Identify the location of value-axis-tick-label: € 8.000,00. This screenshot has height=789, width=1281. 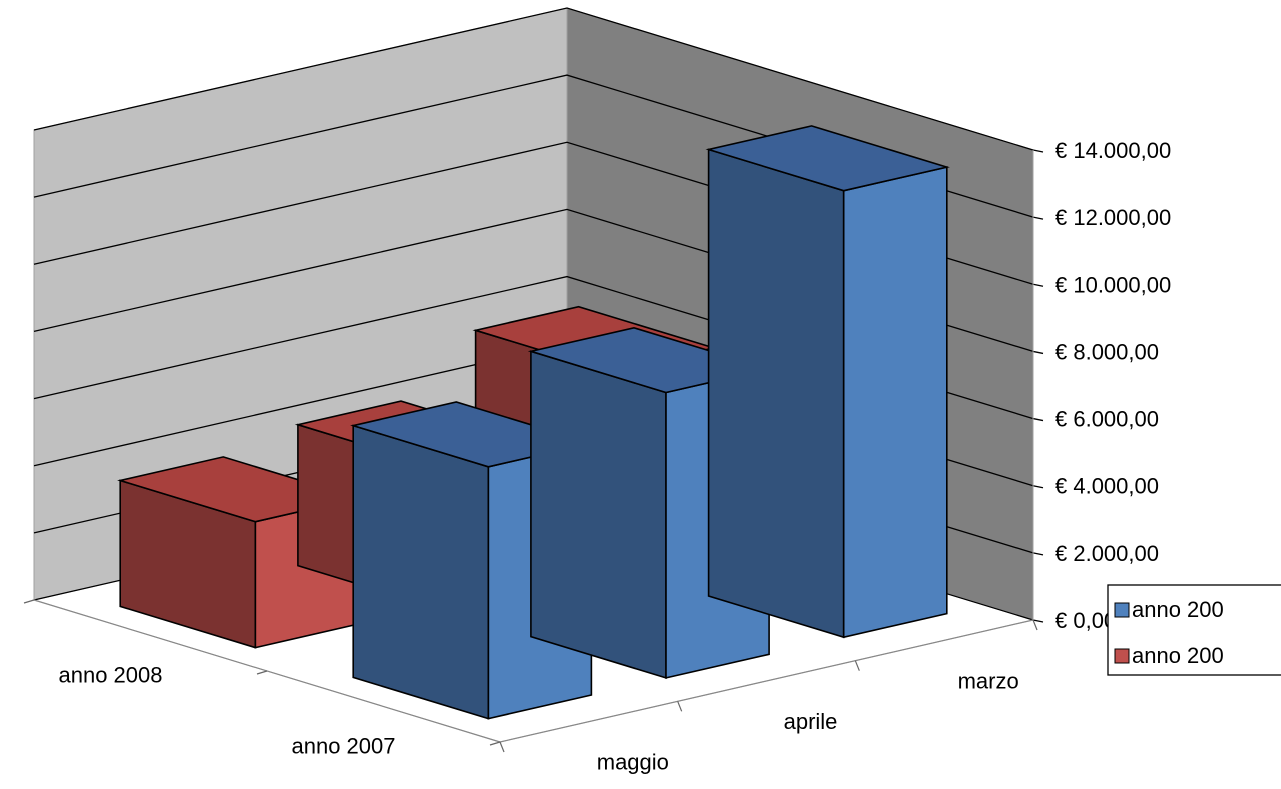
(1107, 351).